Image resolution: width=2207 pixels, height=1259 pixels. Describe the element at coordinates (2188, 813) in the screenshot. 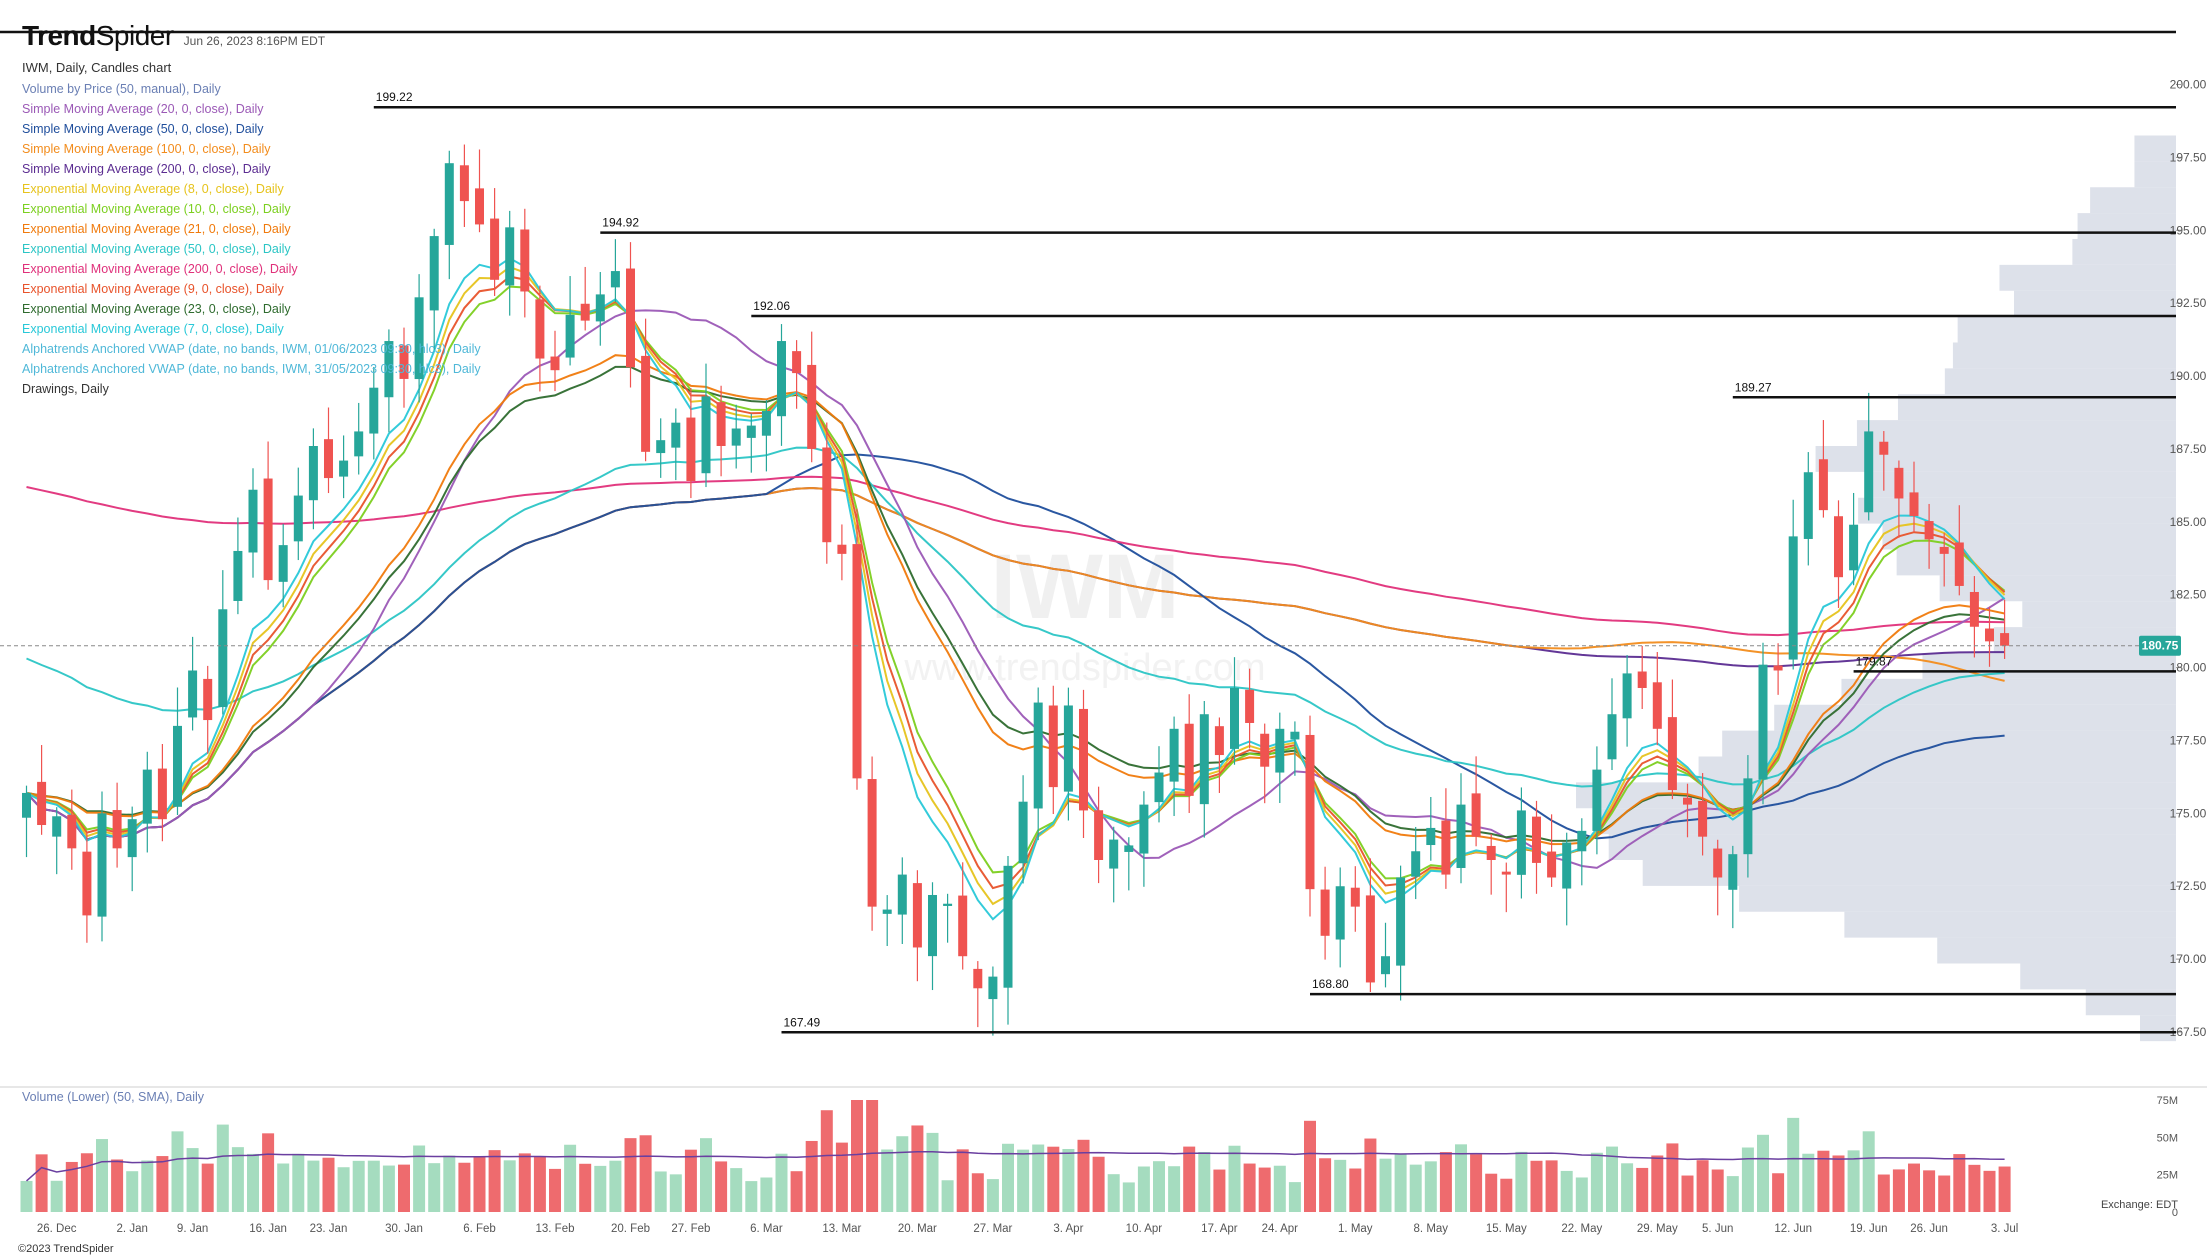

I see `y-tick-label: 175.00` at that location.